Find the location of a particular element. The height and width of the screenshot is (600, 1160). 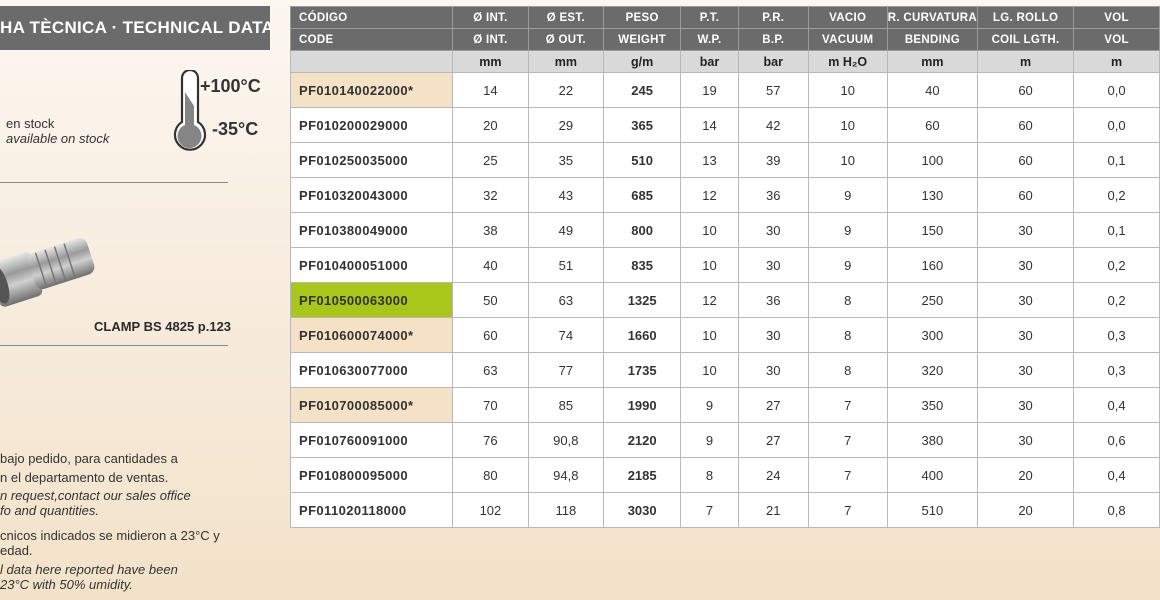

value-cell: 74 is located at coordinates (566, 335).